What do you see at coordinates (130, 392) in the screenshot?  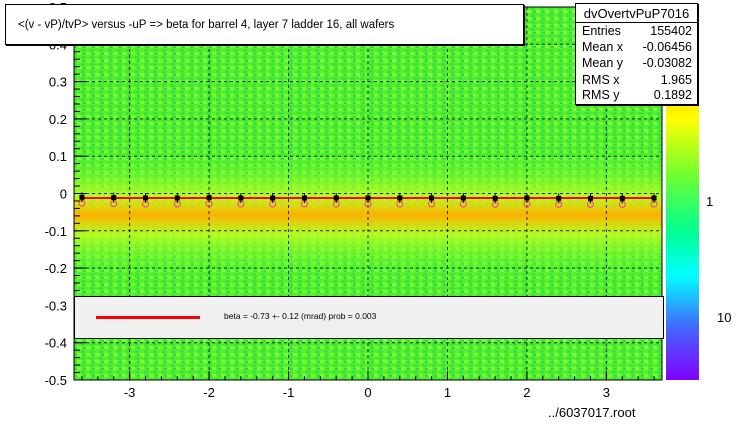 I see `x-tick-label: -3` at bounding box center [130, 392].